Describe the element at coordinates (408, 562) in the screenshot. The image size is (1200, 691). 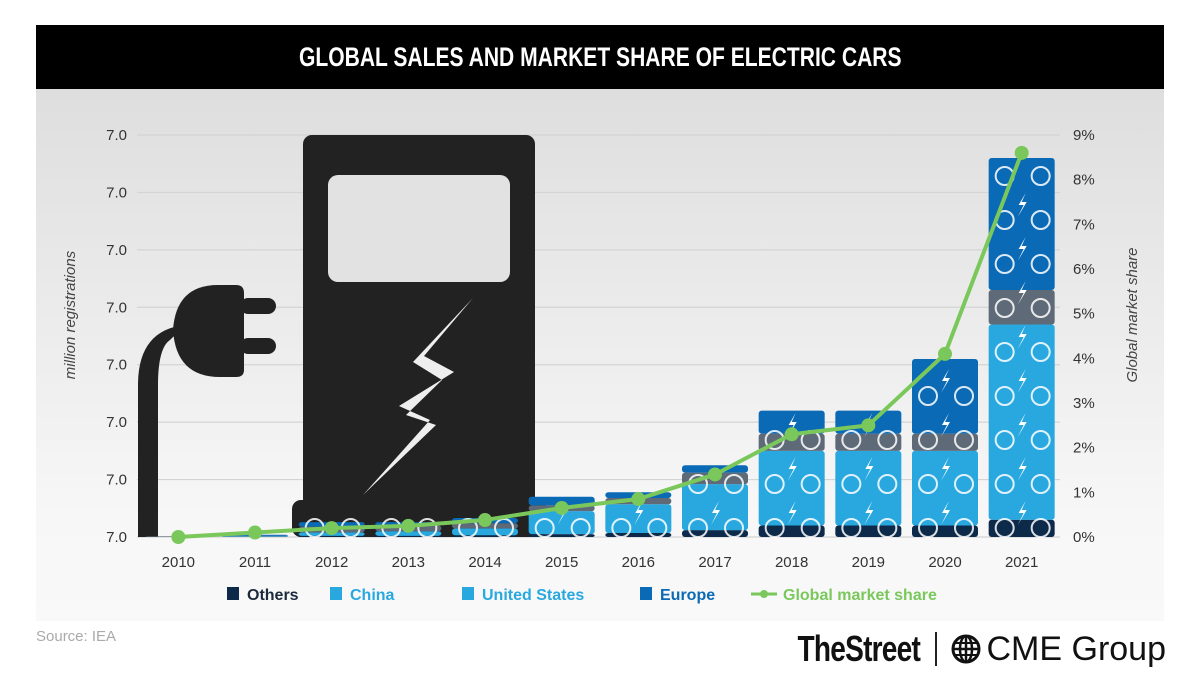
I see `x-tick-label: 2013` at that location.